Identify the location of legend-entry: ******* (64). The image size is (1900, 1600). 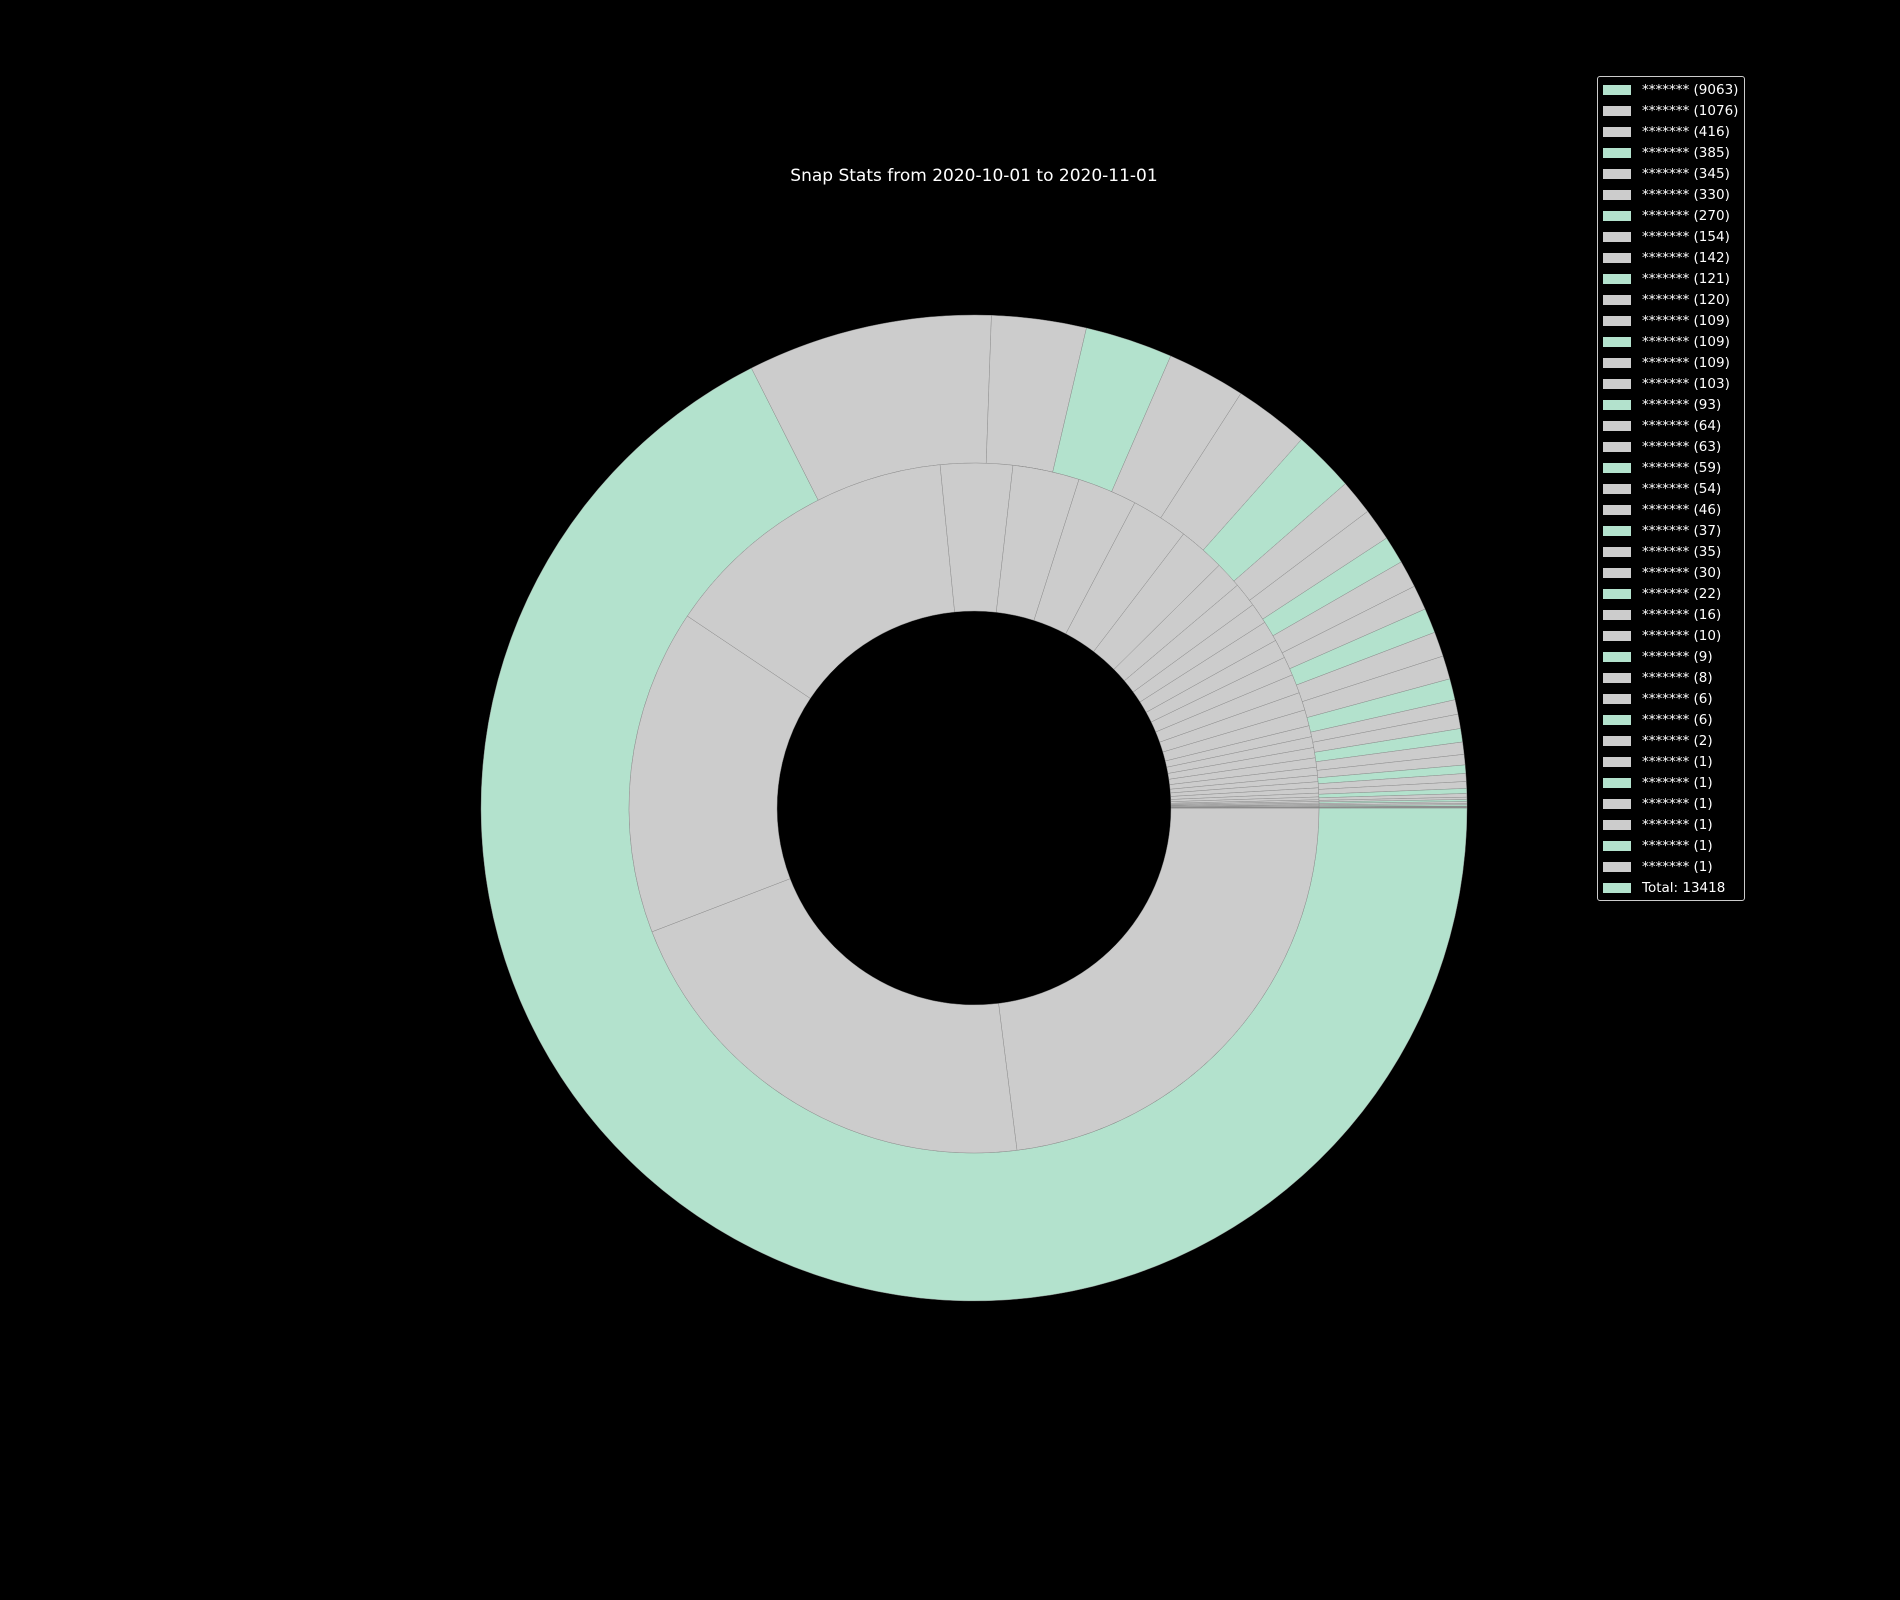
(1671, 425).